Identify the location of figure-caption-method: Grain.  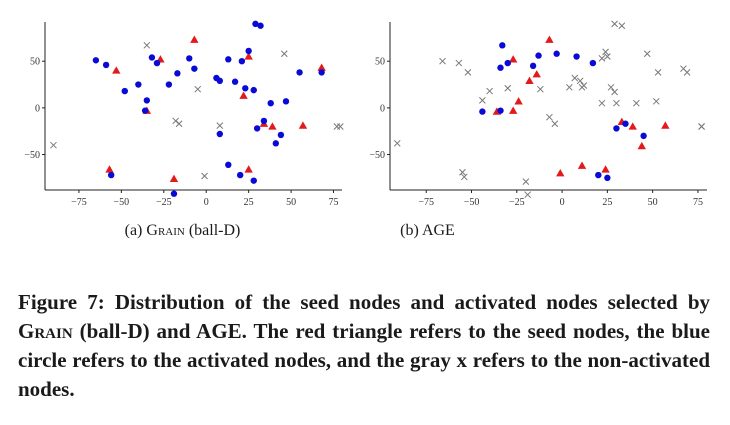
(45, 331).